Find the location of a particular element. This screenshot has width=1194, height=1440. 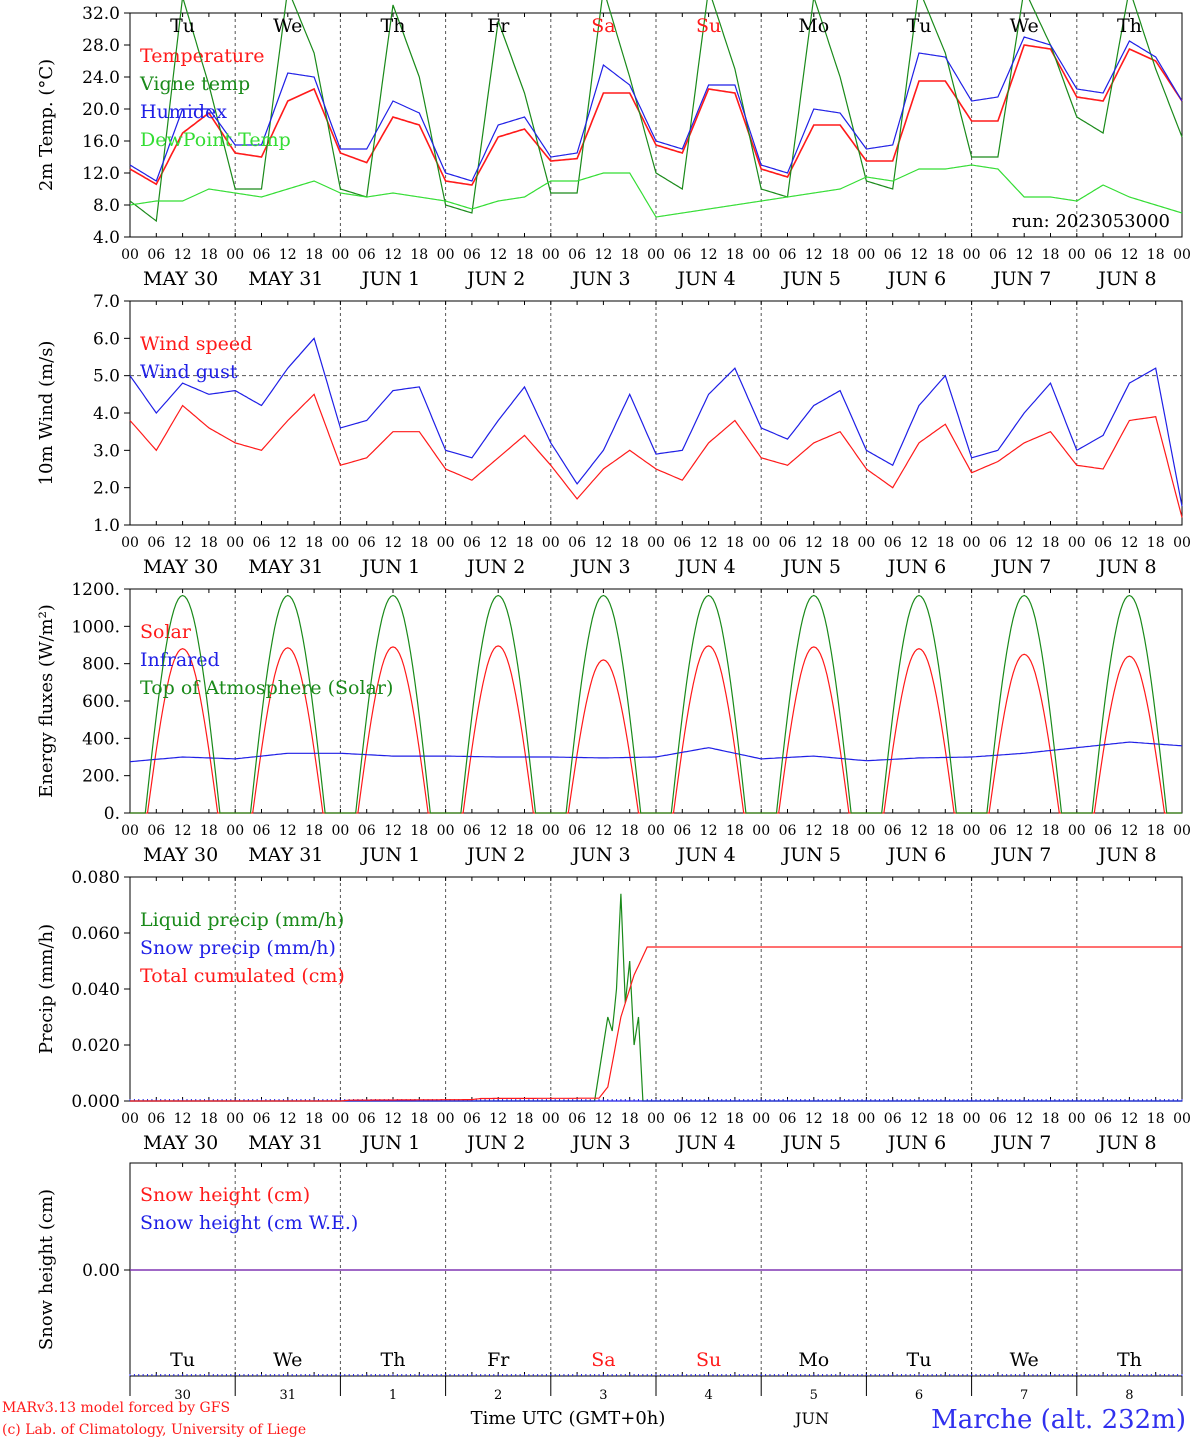

run-annotation: run: 2023053000 is located at coordinates (1091, 221).